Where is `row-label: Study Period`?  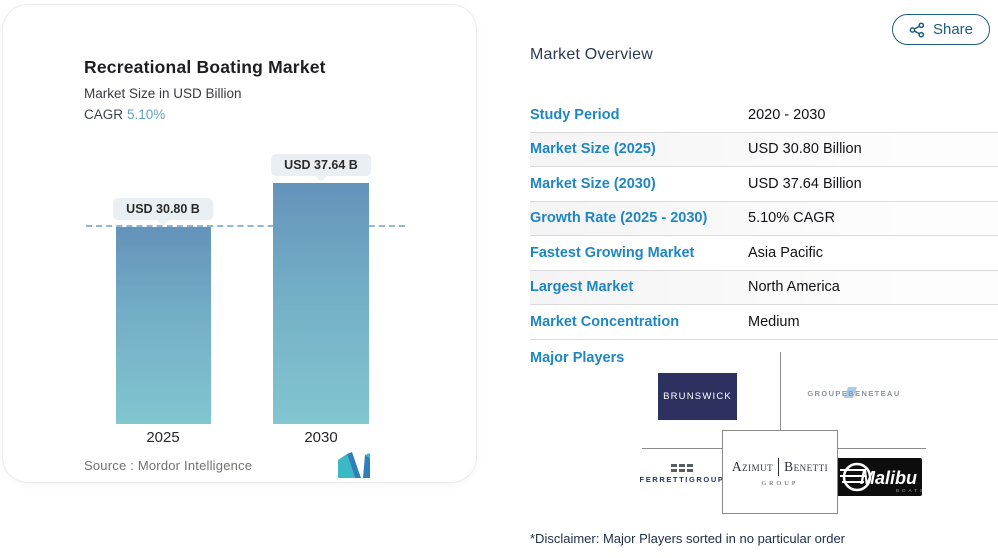 row-label: Study Period is located at coordinates (575, 114).